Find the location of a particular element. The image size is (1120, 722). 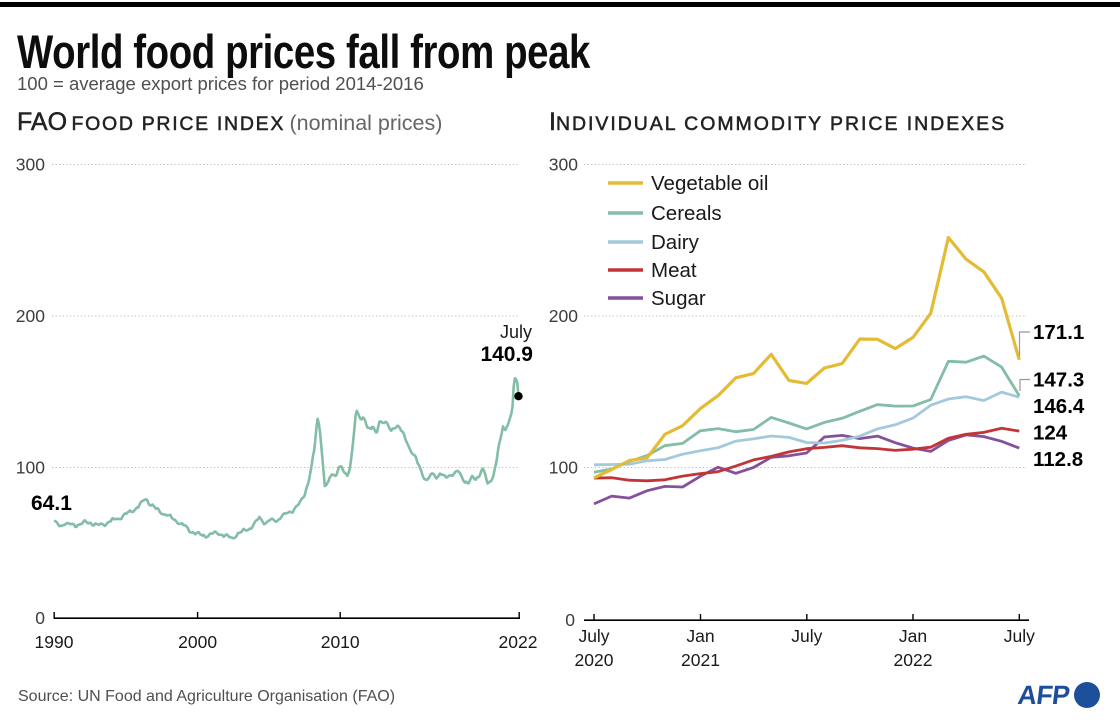

svg-text: 64.1 is located at coordinates (51, 503).